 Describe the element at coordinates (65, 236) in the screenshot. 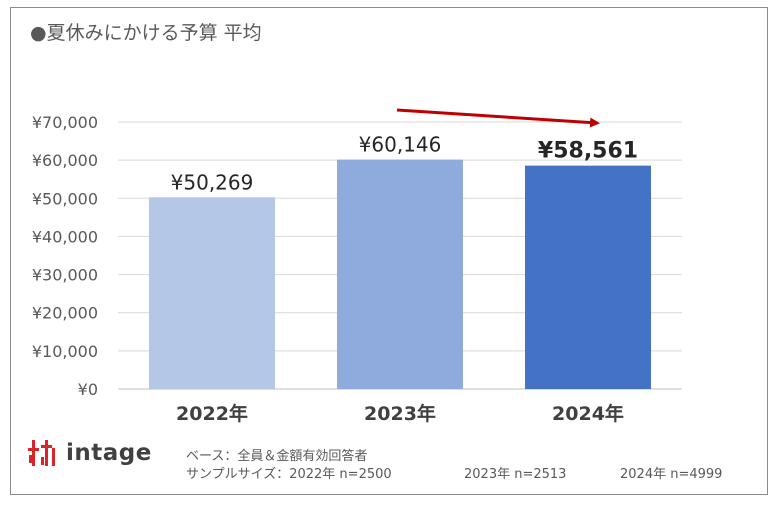

I see `y-tick-label: ¥40,000` at that location.